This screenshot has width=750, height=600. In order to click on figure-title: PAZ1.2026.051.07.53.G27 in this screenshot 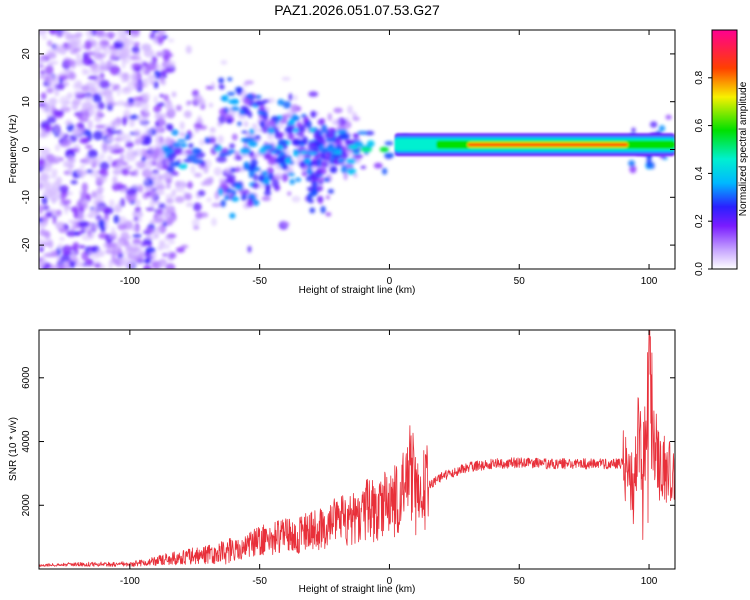, I will do `click(357, 10)`.